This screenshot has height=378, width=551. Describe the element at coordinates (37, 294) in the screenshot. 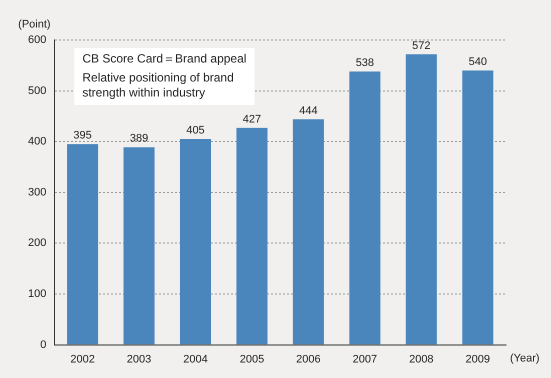

I see `y-tick-label: 100` at that location.